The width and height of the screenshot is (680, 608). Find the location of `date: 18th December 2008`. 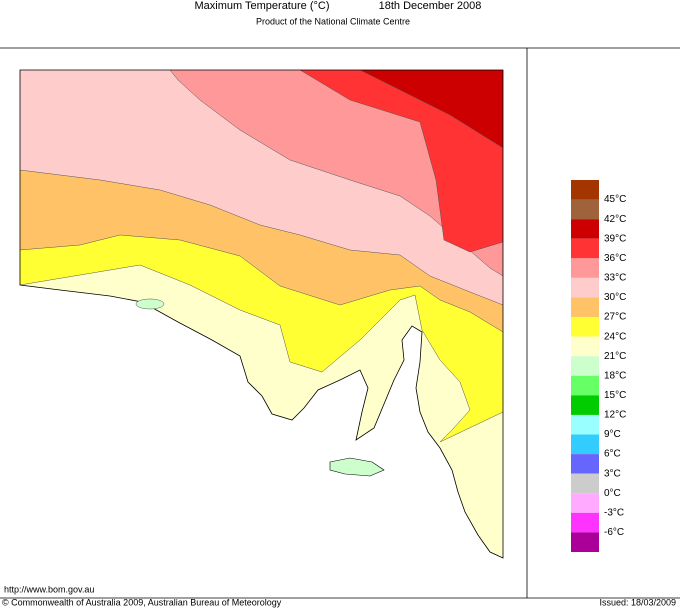

date: 18th December 2008 is located at coordinates (430, 6).